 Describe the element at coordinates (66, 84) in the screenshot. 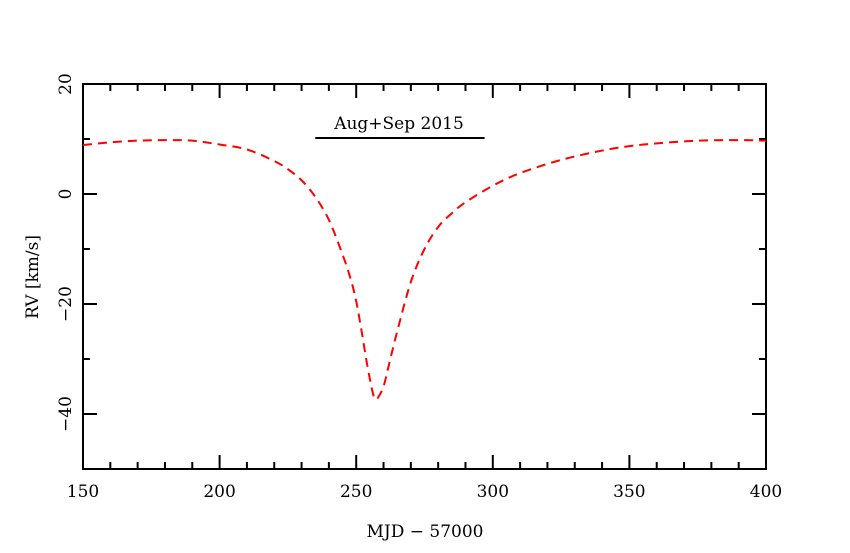

I see `y-tick-label: 20` at that location.